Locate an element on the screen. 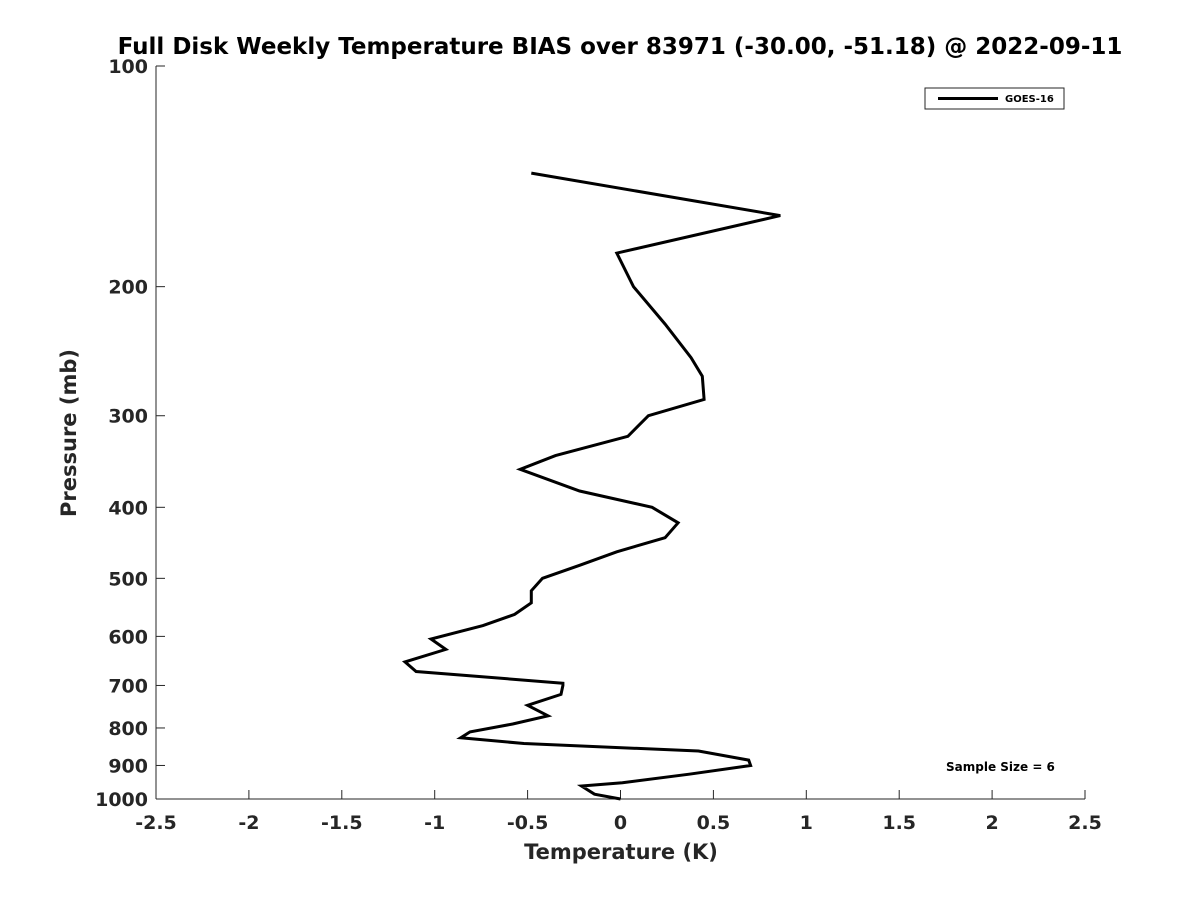  x-tick-label: -2.5 is located at coordinates (156, 823).